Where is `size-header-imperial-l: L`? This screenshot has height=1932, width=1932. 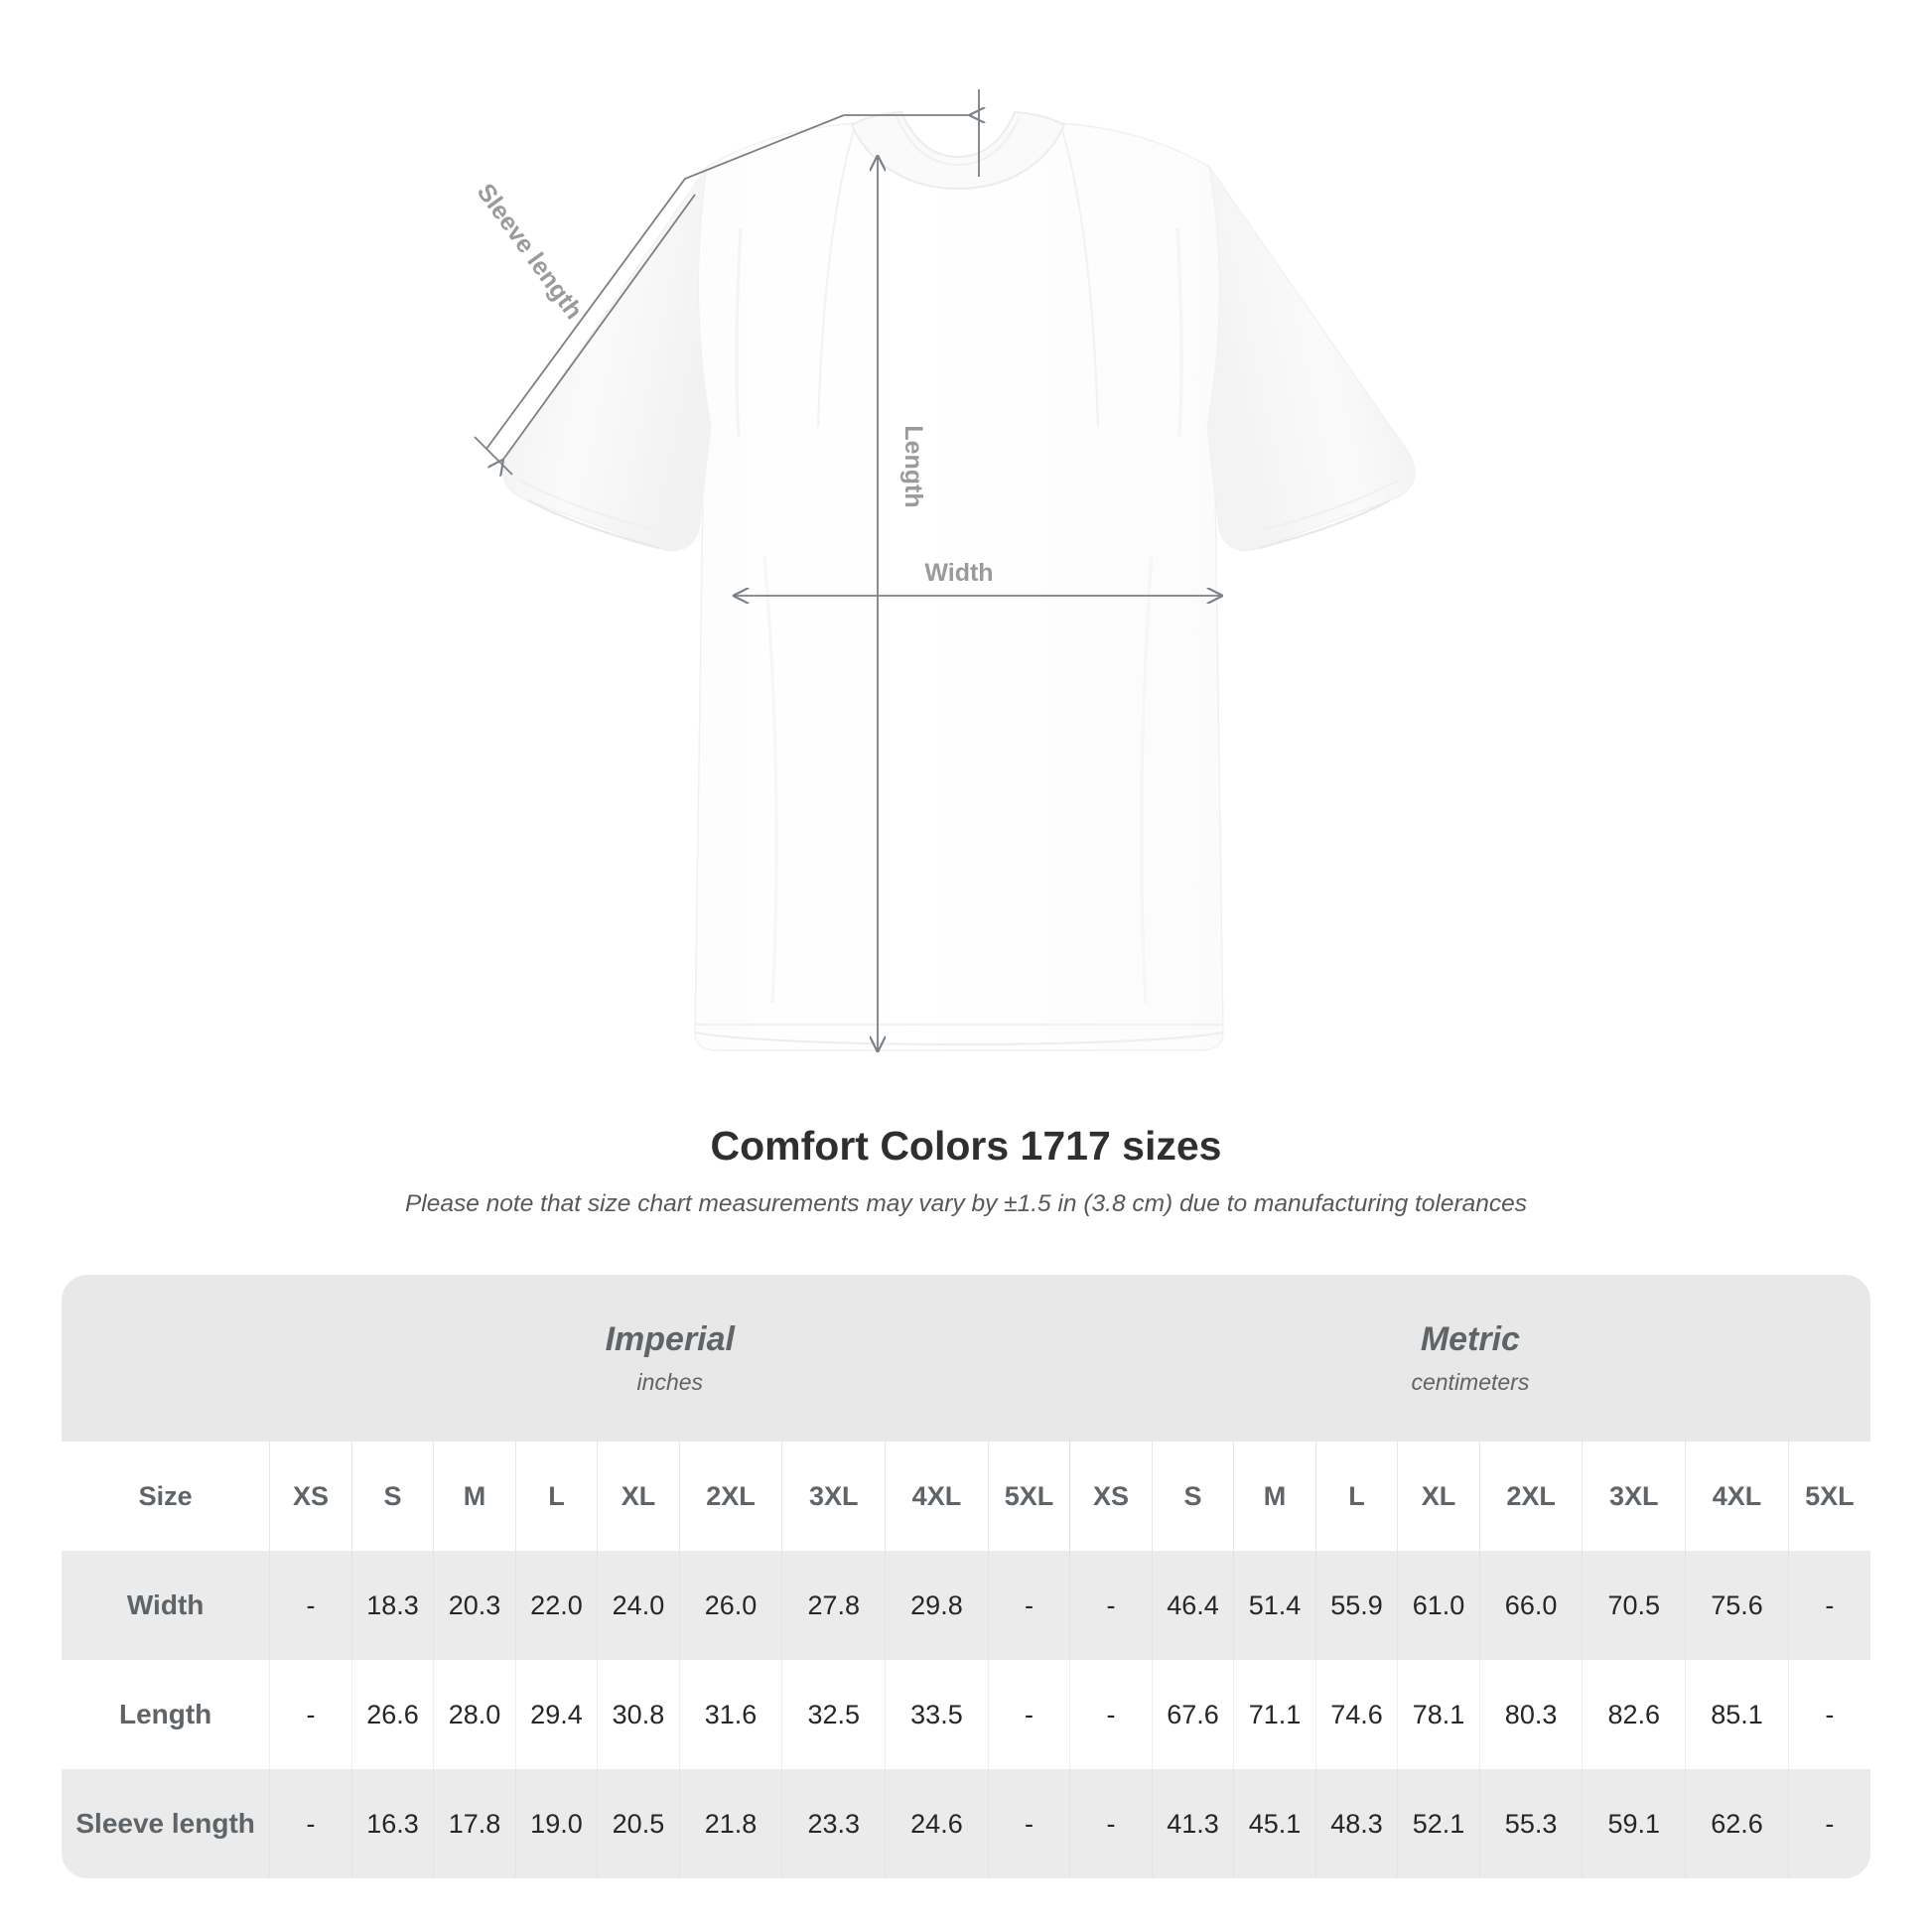
size-header-imperial-l: L is located at coordinates (556, 1496).